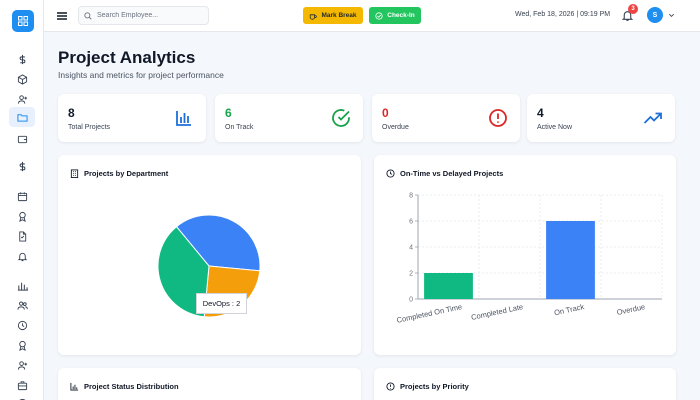  Describe the element at coordinates (601, 118) in the screenshot. I see `stat-card-active-now: 4 Active Now` at that location.